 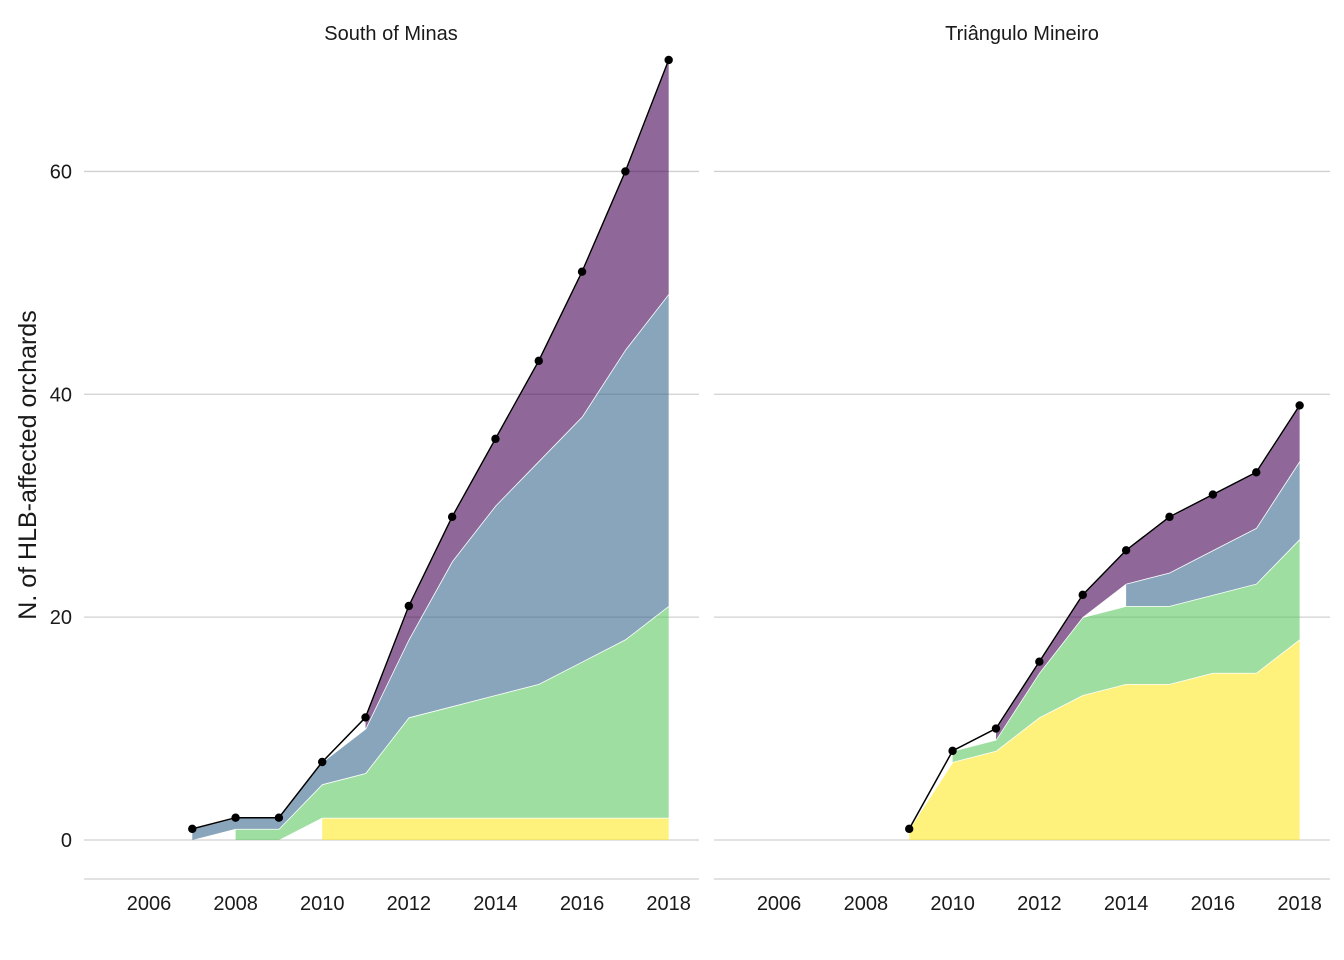 What do you see at coordinates (61, 395) in the screenshot?
I see `y-tick-label: 40` at bounding box center [61, 395].